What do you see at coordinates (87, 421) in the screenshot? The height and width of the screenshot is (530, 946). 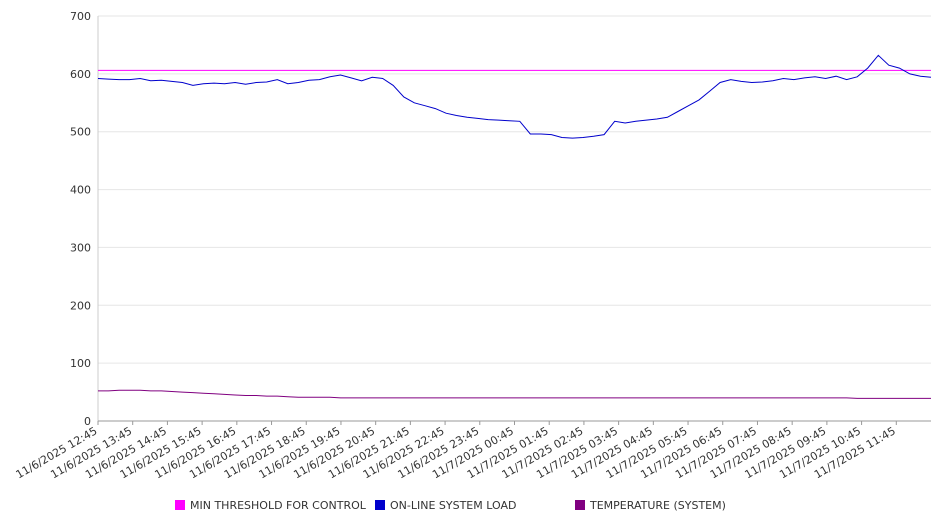 I see `y-tick-label: 0` at bounding box center [87, 421].